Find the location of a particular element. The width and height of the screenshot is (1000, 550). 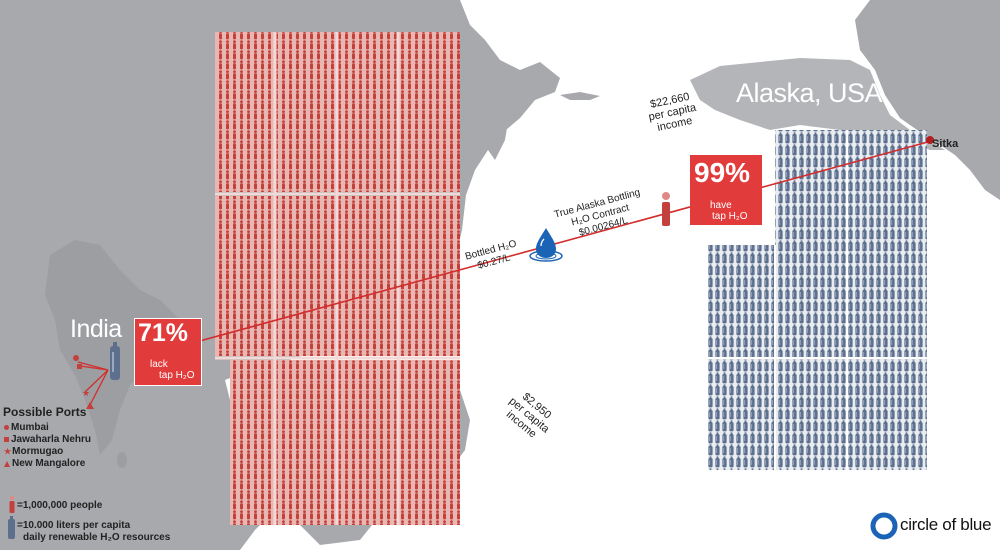

india-percent-box: 71% lack tap H₂O is located at coordinates (168, 352).